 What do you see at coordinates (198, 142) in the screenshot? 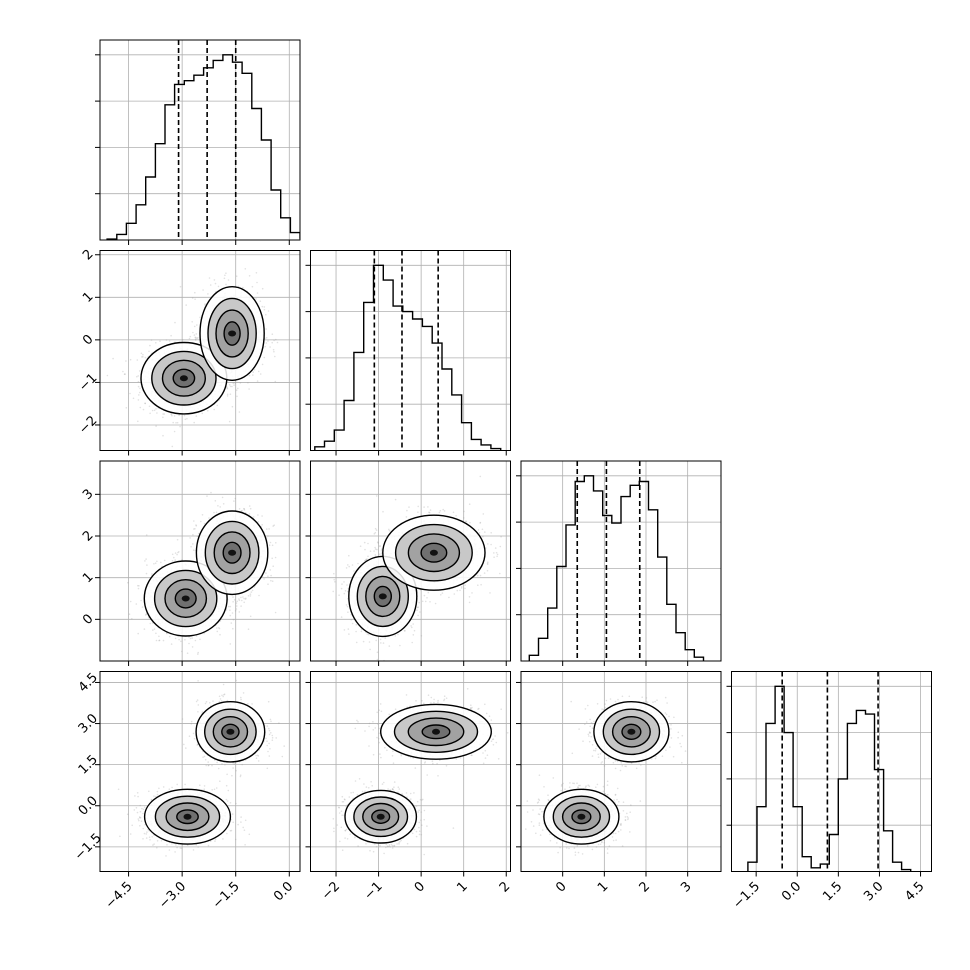
I see `hist-panel-p0` at bounding box center [198, 142].